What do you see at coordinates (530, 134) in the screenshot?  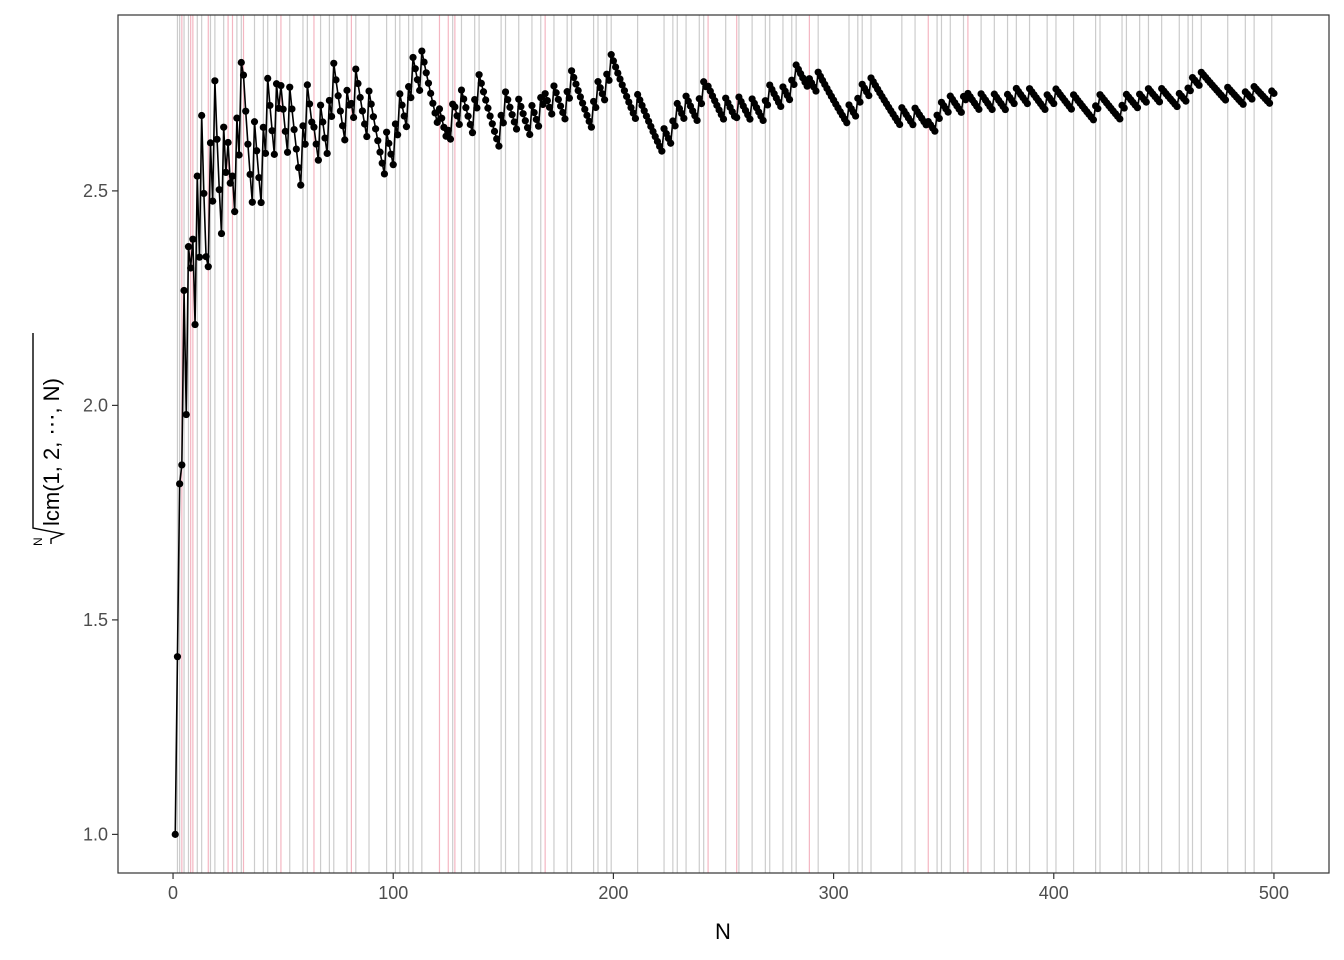 I see `data-point-n162` at bounding box center [530, 134].